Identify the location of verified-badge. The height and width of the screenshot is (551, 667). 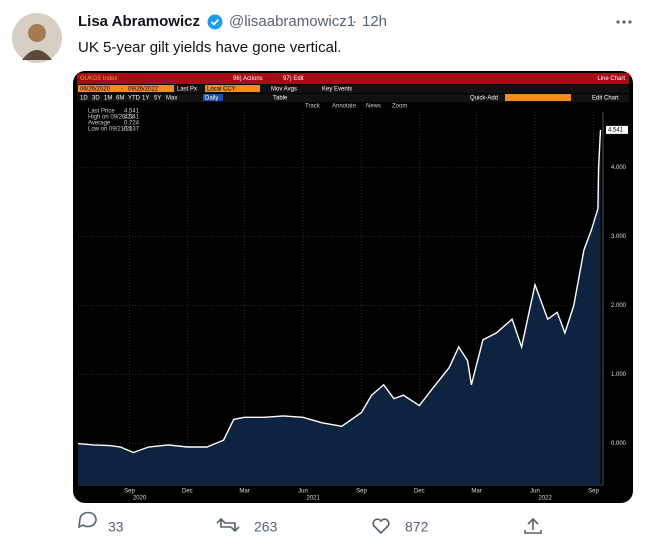
(215, 22).